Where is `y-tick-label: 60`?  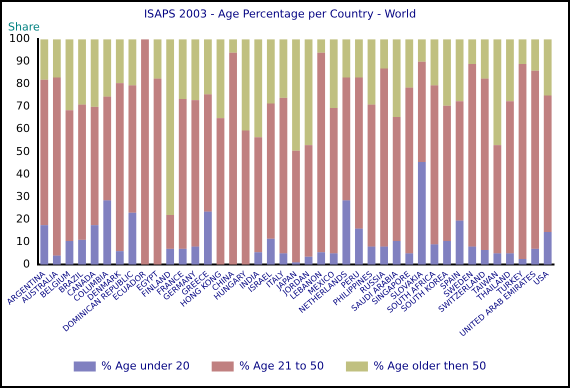 y-tick-label: 60 is located at coordinates (23, 129).